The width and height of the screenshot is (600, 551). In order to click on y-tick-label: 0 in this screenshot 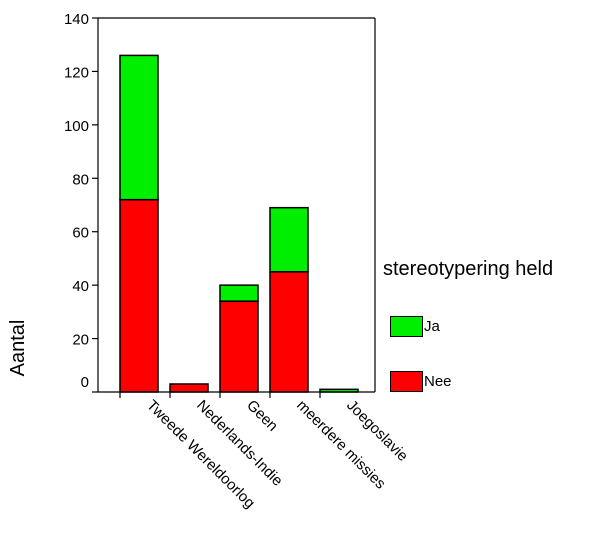, I will do `click(85, 382)`.